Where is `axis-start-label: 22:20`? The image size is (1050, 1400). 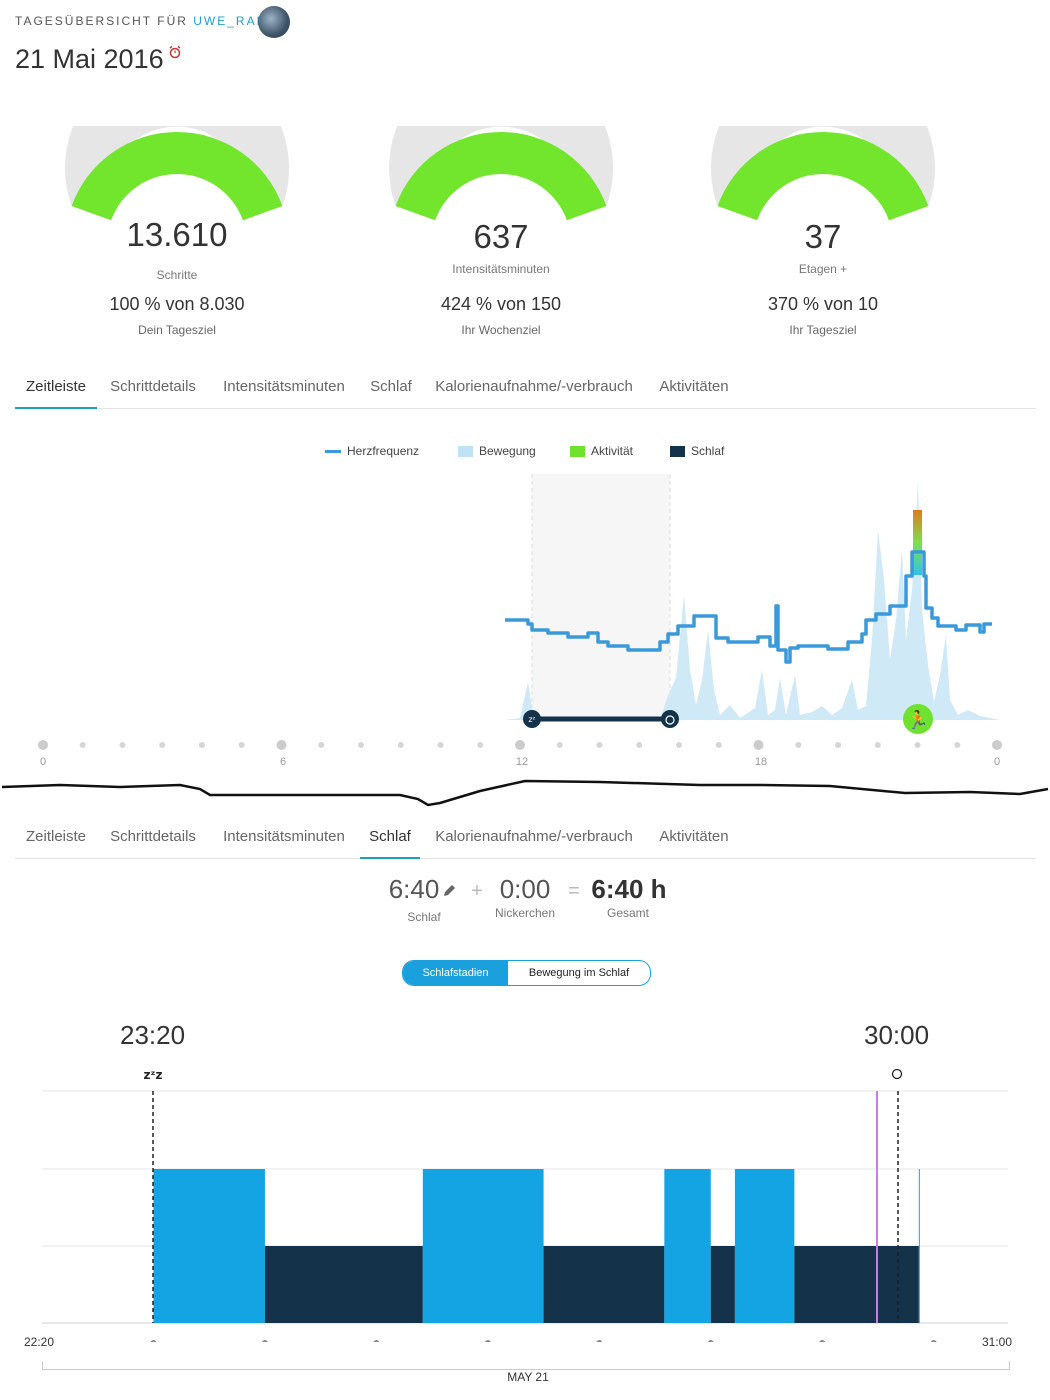
axis-start-label: 22:20 is located at coordinates (39, 1342).